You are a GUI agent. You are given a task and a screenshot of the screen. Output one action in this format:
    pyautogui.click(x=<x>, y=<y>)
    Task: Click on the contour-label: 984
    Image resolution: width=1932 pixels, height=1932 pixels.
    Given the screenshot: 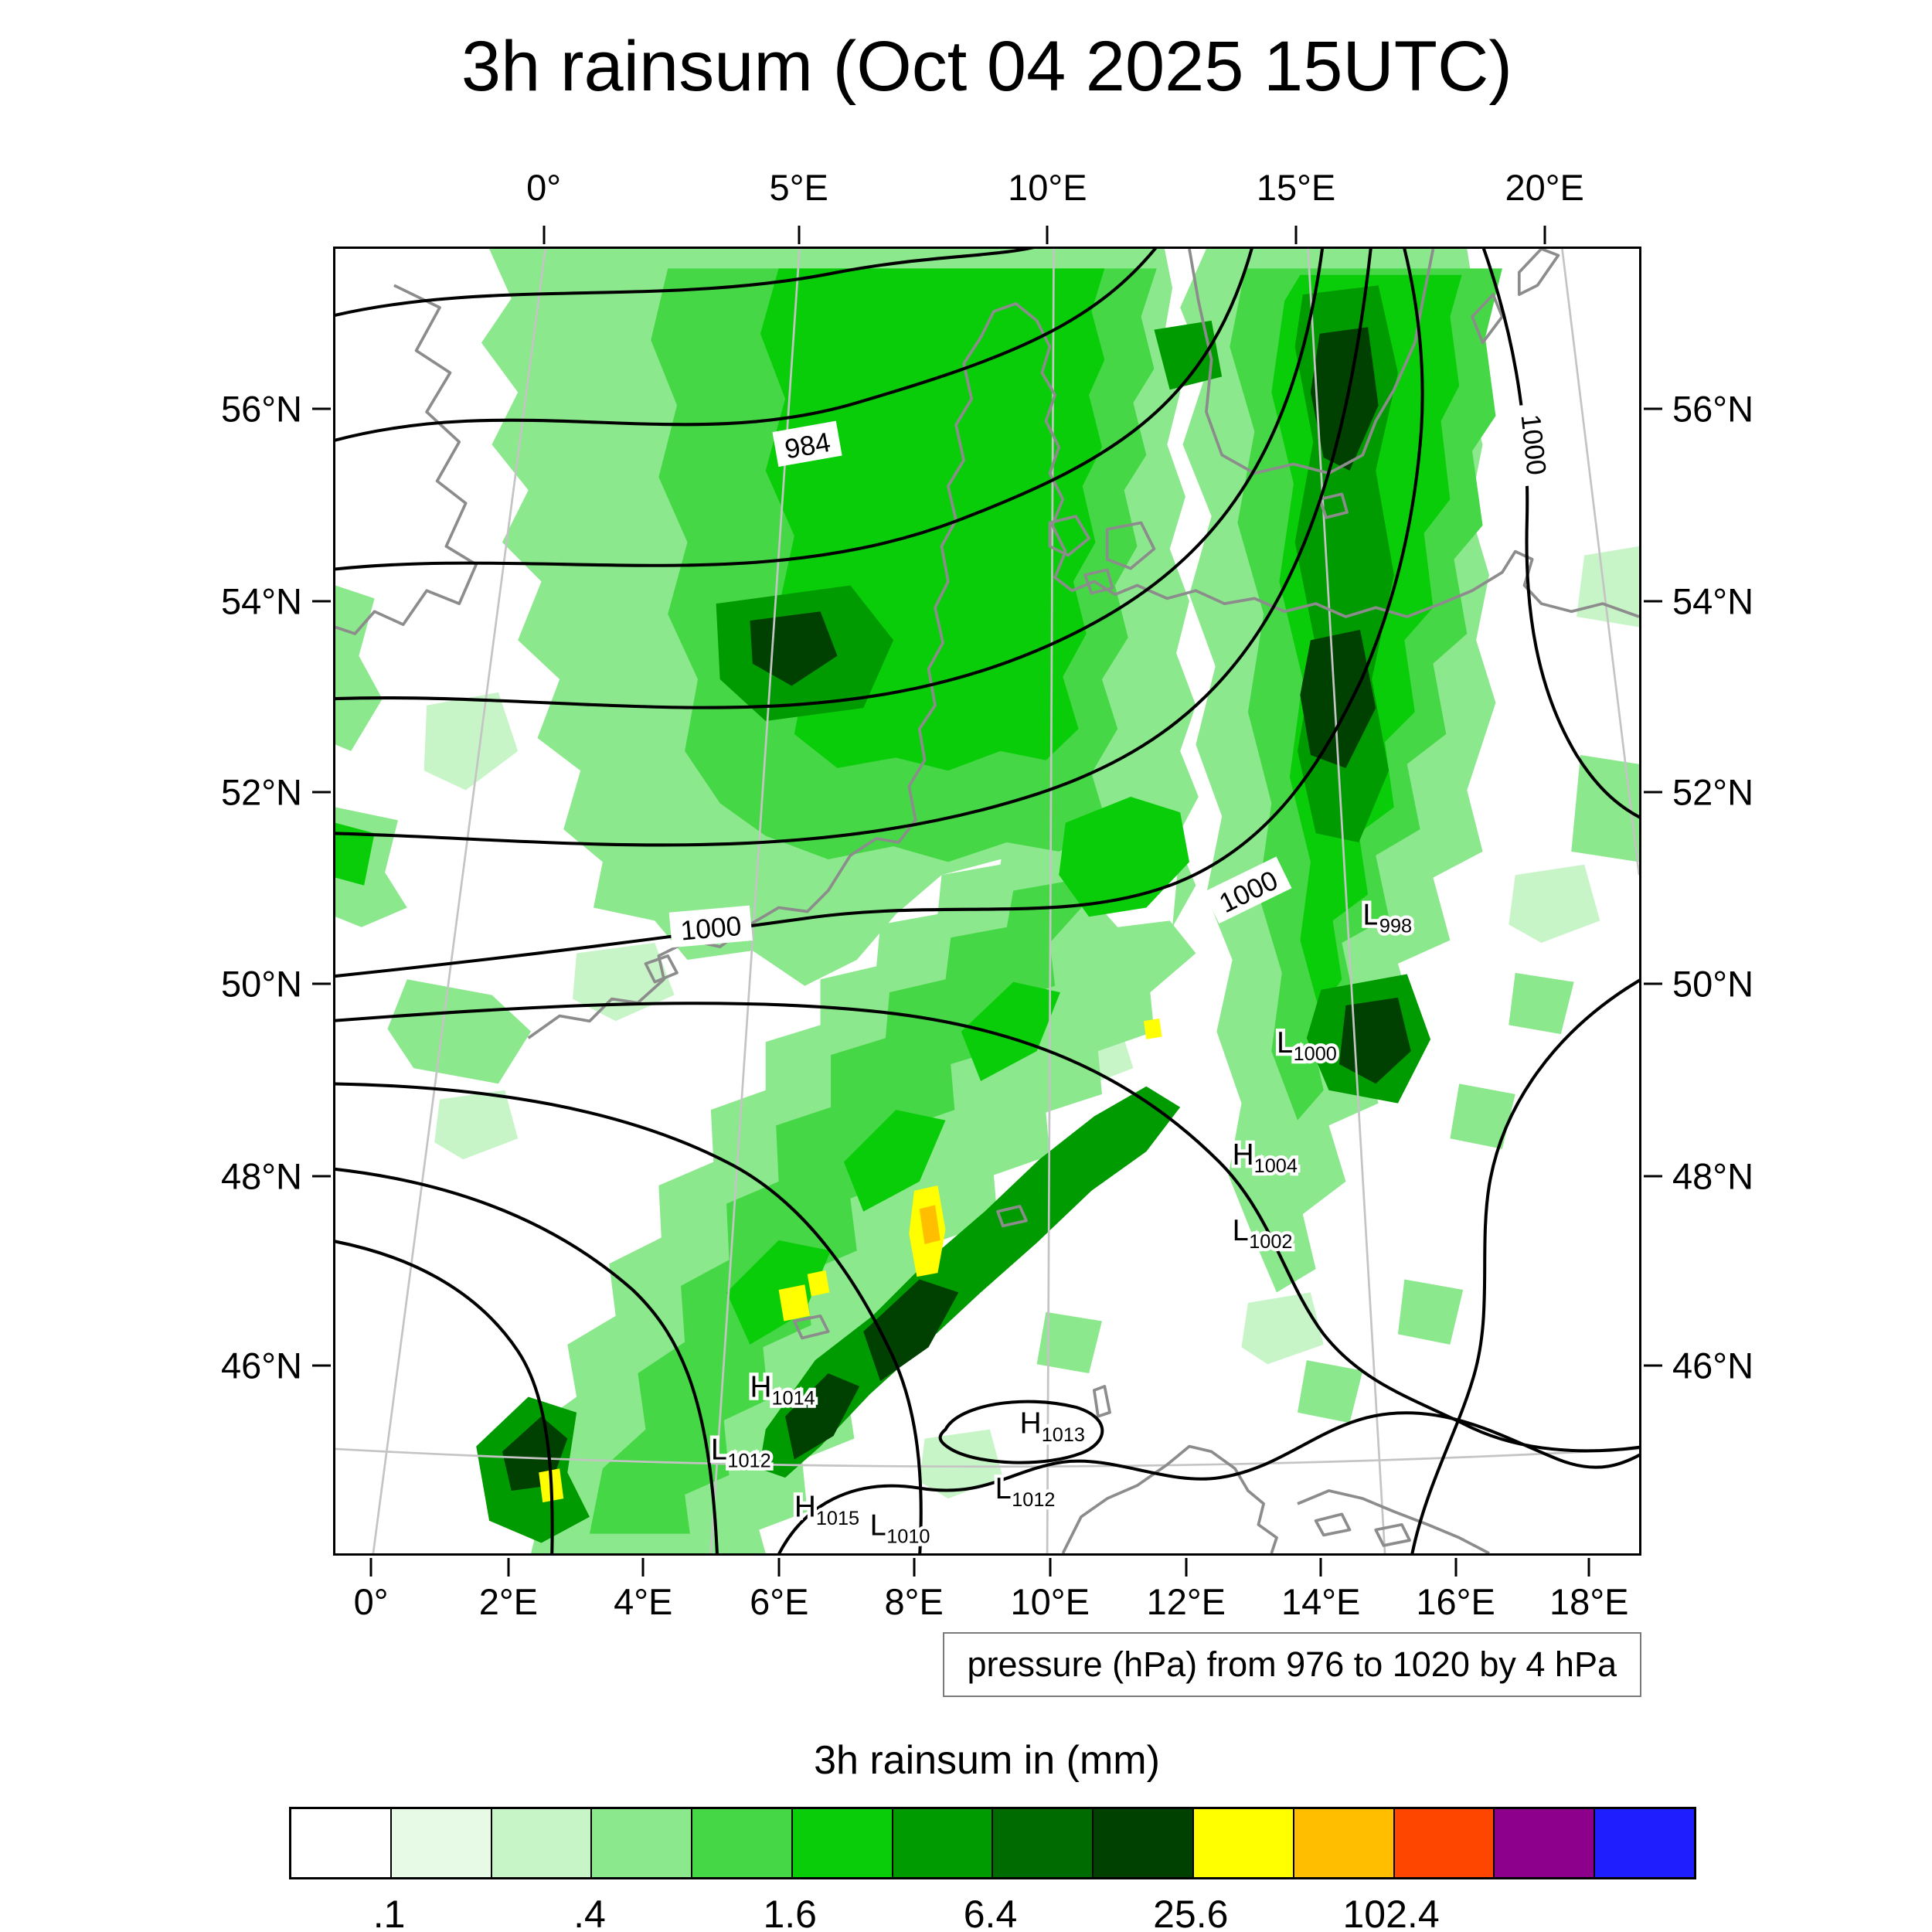 What is the action you would take?
    pyautogui.click(x=807, y=444)
    